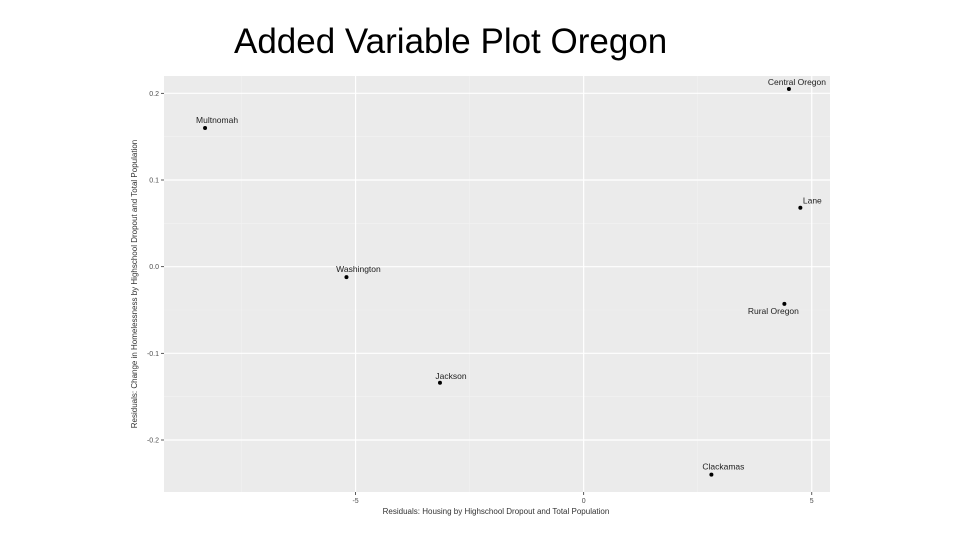 This screenshot has height=540, width=960. I want to click on x-axis-ticks: -5 0 5, so click(583, 498).